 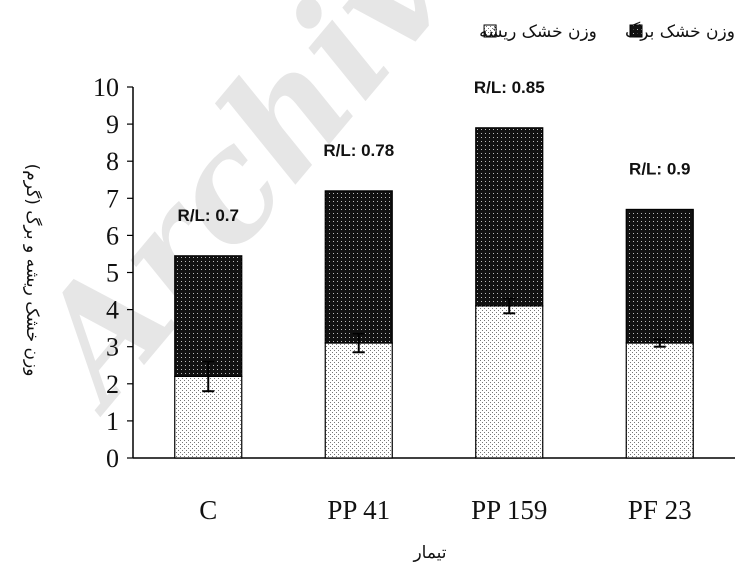 What do you see at coordinates (112, 198) in the screenshot?
I see `y-tick-label: 7` at bounding box center [112, 198].